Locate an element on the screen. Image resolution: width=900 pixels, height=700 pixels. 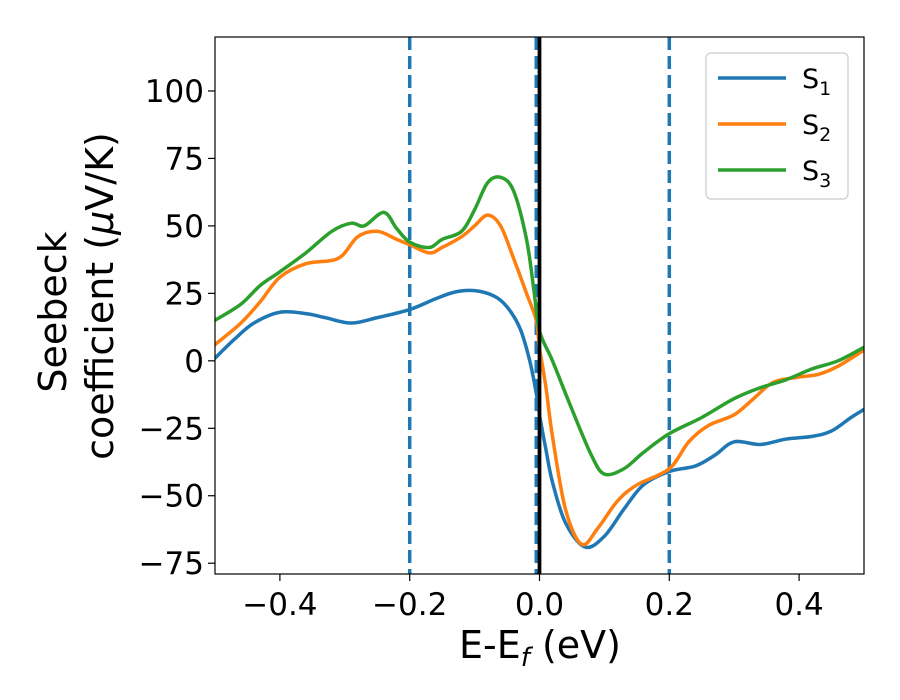
x-tick-label: −0.4 is located at coordinates (279, 605).